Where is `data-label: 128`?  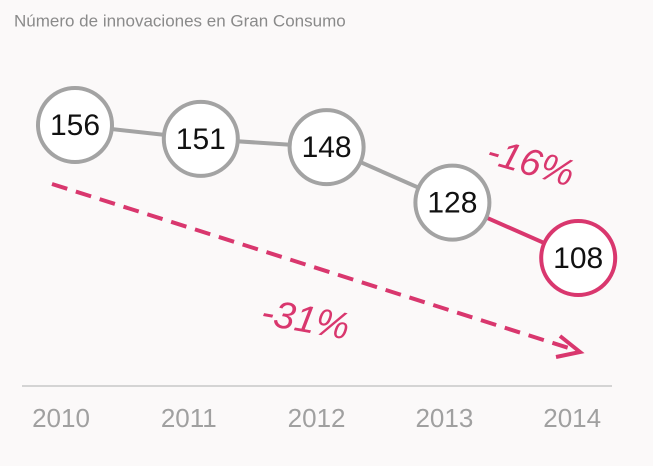
data-label: 128 is located at coordinates (452, 203).